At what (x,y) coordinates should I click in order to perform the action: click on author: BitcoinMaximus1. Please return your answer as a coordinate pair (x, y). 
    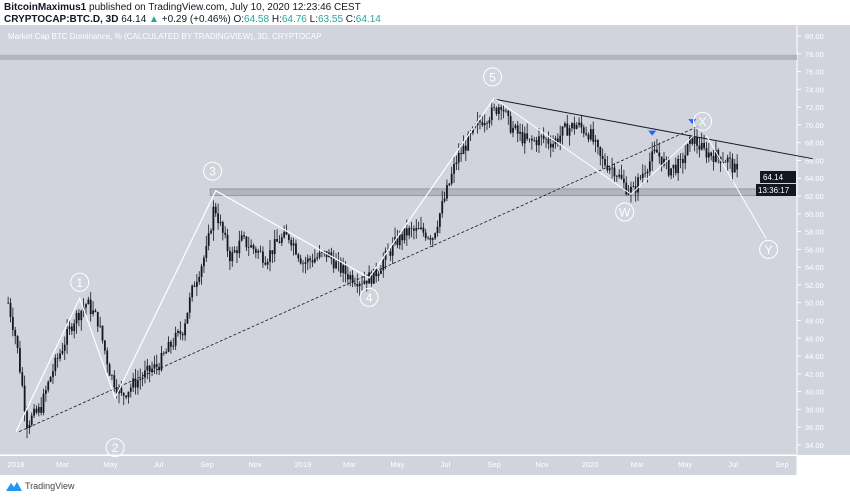
    Looking at the image, I should click on (45, 7).